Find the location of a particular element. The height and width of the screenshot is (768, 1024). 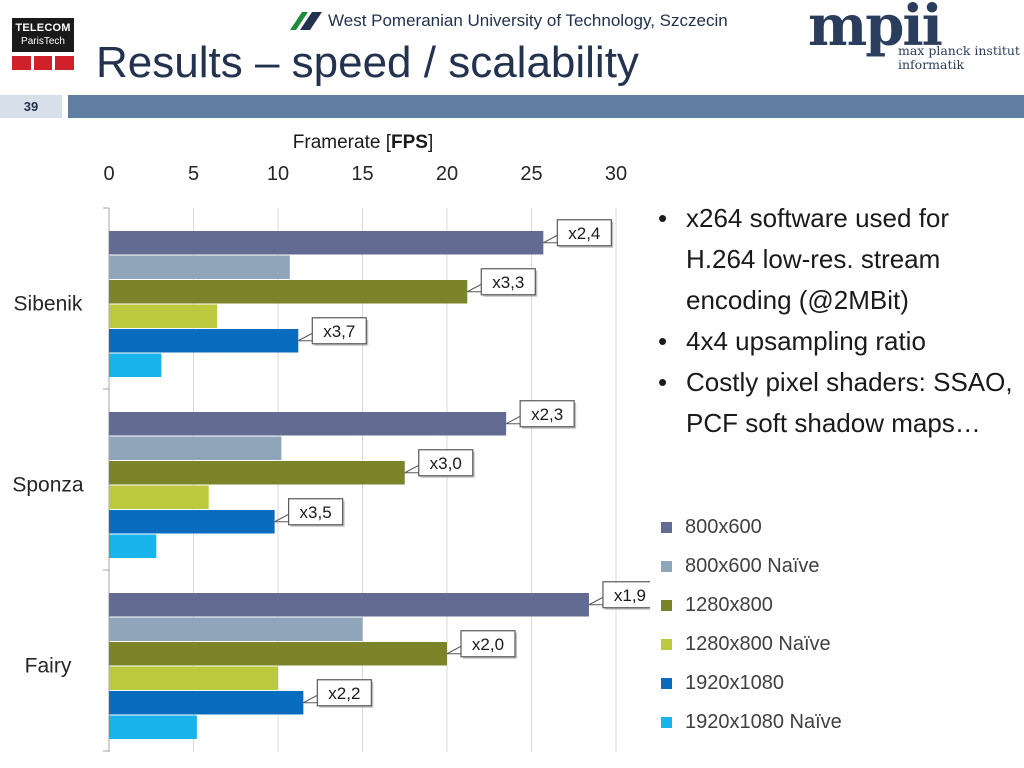

legend-item: 1920x1080 Naïve is located at coordinates (751, 722).